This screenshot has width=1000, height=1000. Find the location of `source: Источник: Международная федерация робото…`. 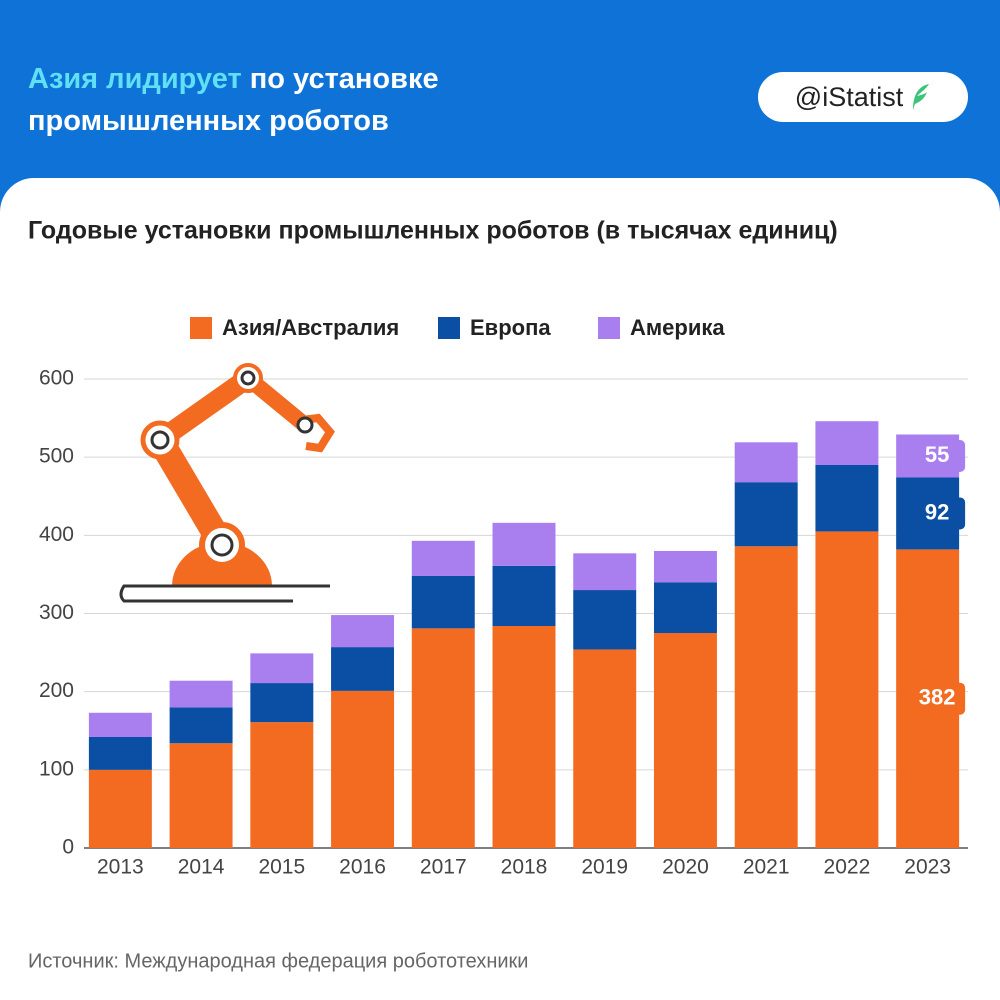

source: Источник: Международная федерация робото… is located at coordinates (278, 961).